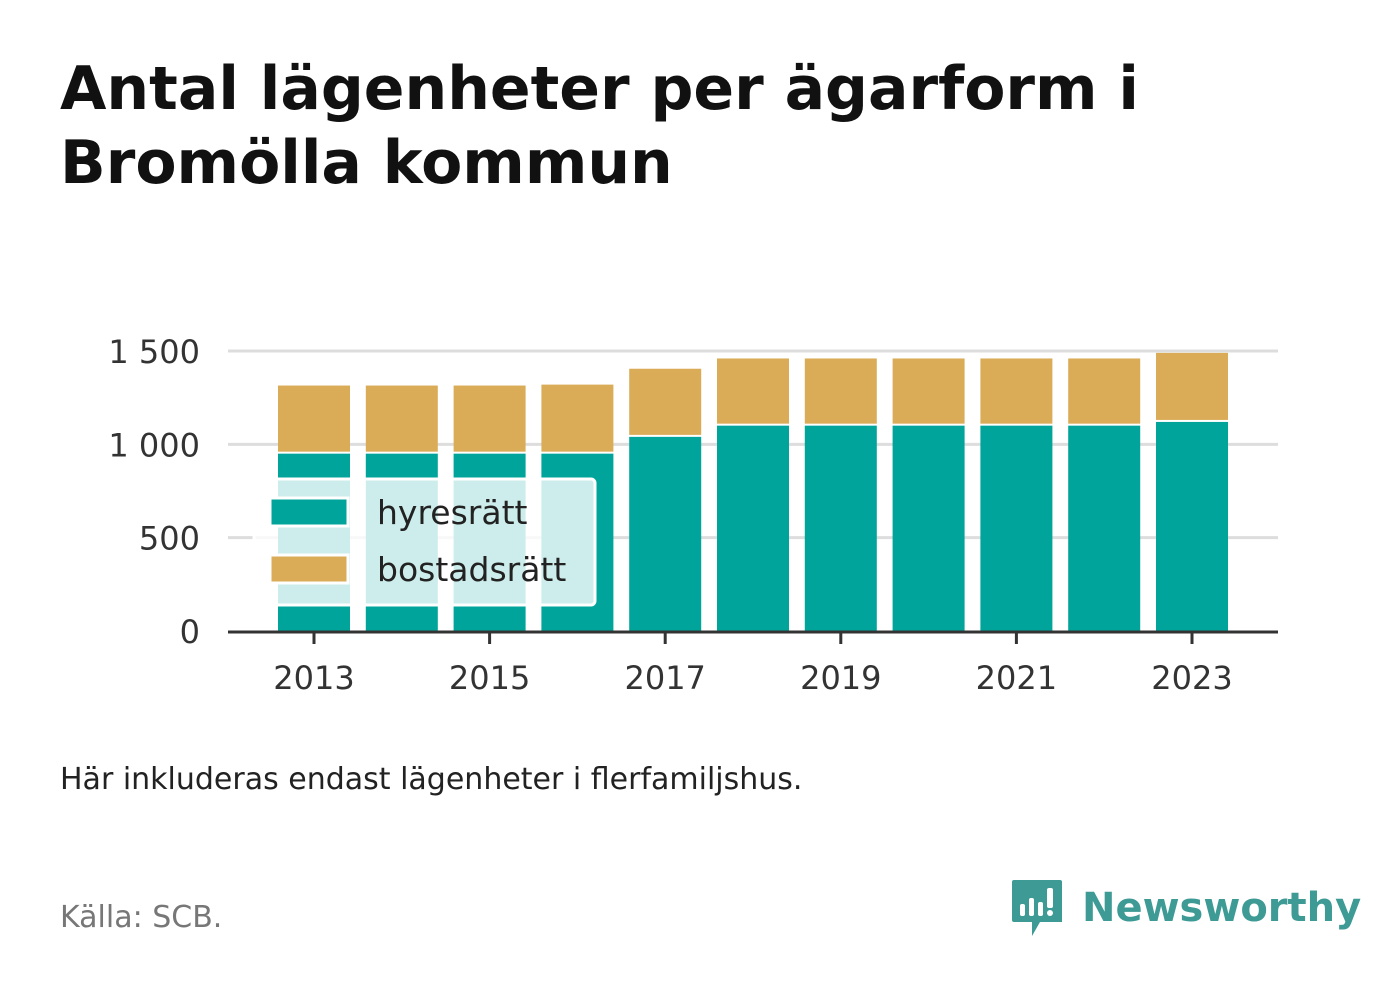 The width and height of the screenshot is (1382, 999). What do you see at coordinates (1192, 526) in the screenshot?
I see `bar-hyresrätt-2023` at bounding box center [1192, 526].